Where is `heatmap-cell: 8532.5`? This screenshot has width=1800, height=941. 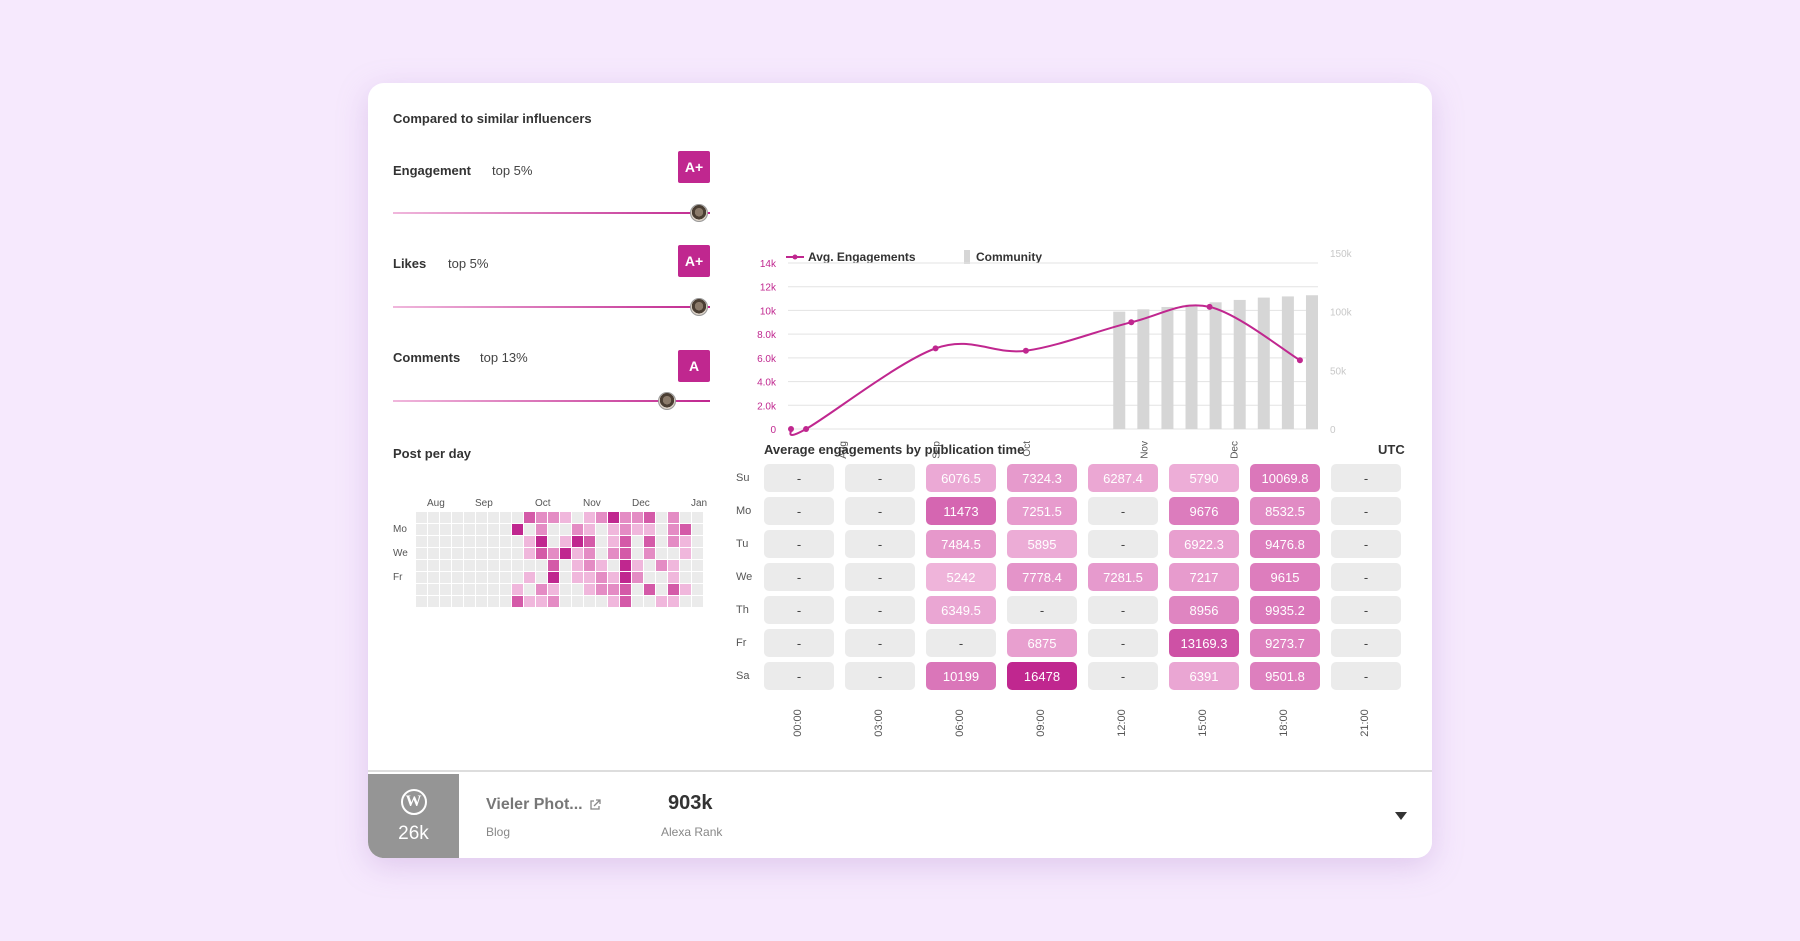 heatmap-cell: 8532.5 is located at coordinates (1285, 511).